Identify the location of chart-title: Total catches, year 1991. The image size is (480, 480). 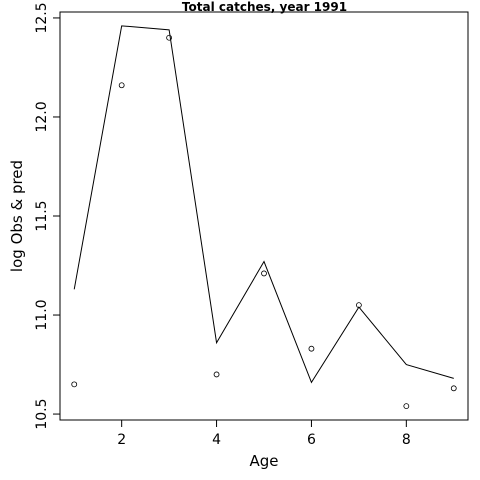
(264, 7).